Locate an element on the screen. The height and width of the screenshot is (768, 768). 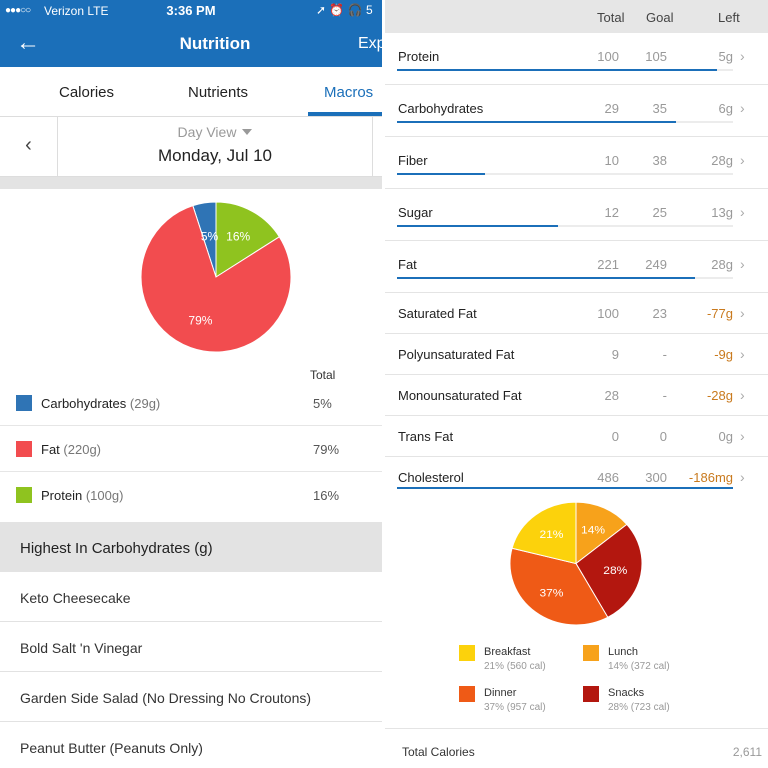
nutrient-total: 221 is located at coordinates (608, 264).